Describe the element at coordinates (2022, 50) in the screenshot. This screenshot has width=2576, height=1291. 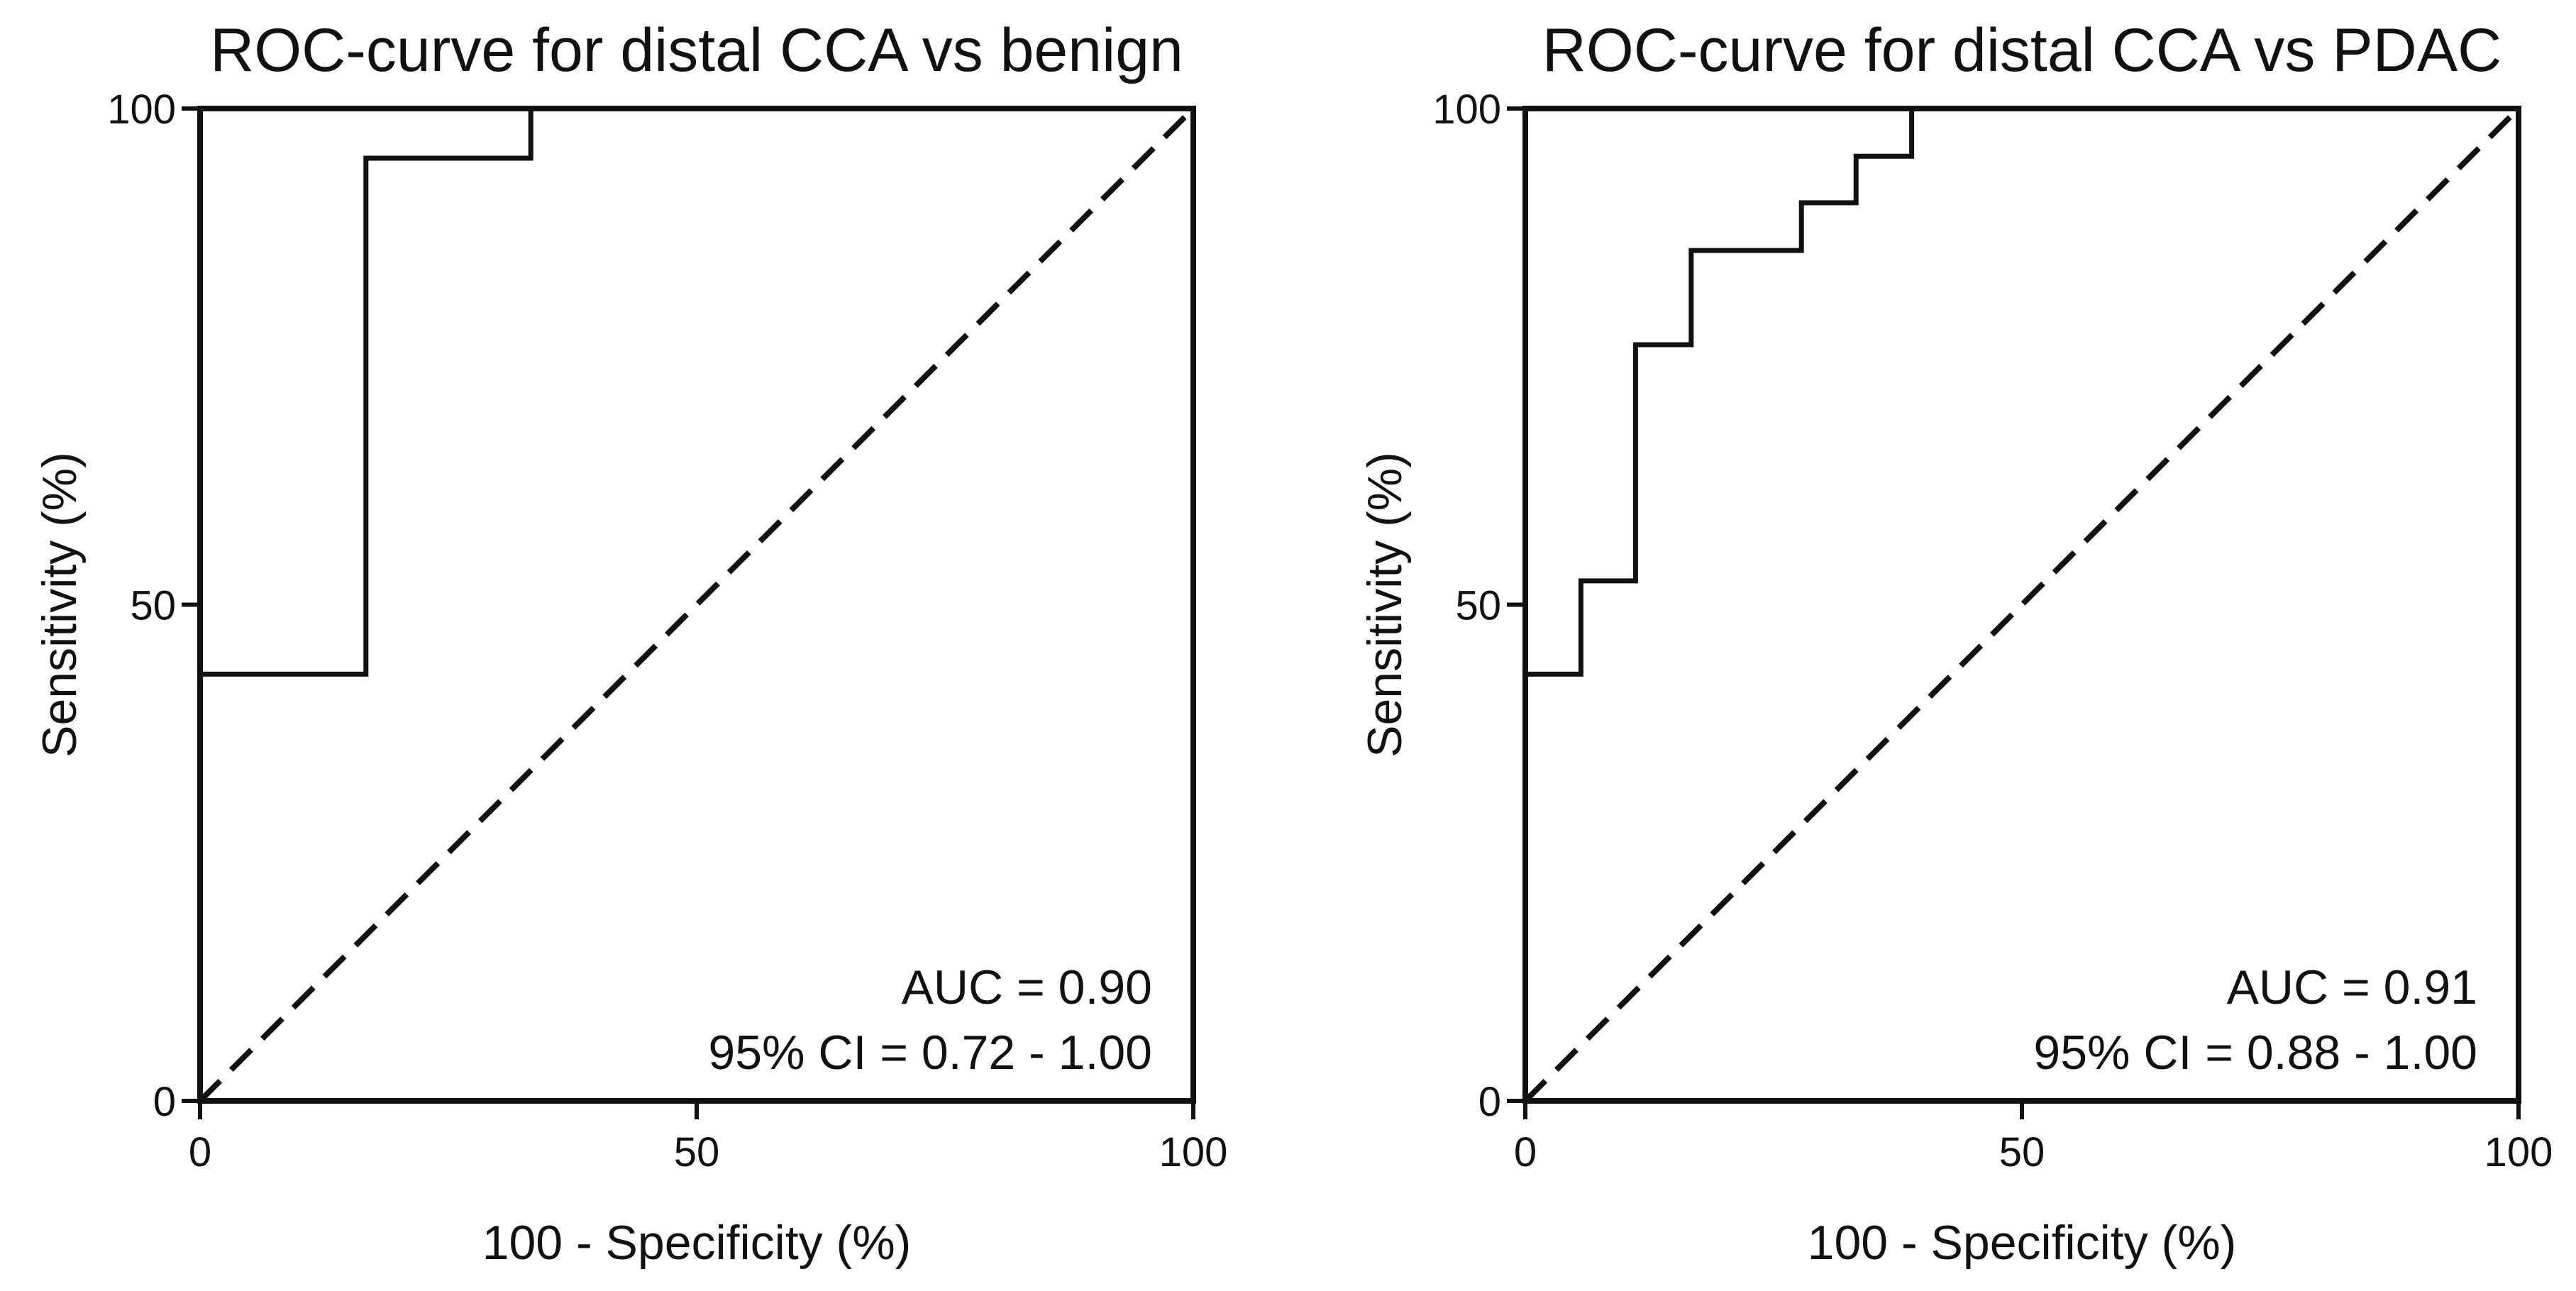
I see `chart-title: ROC-curve for distal CCA vs PDAC` at that location.